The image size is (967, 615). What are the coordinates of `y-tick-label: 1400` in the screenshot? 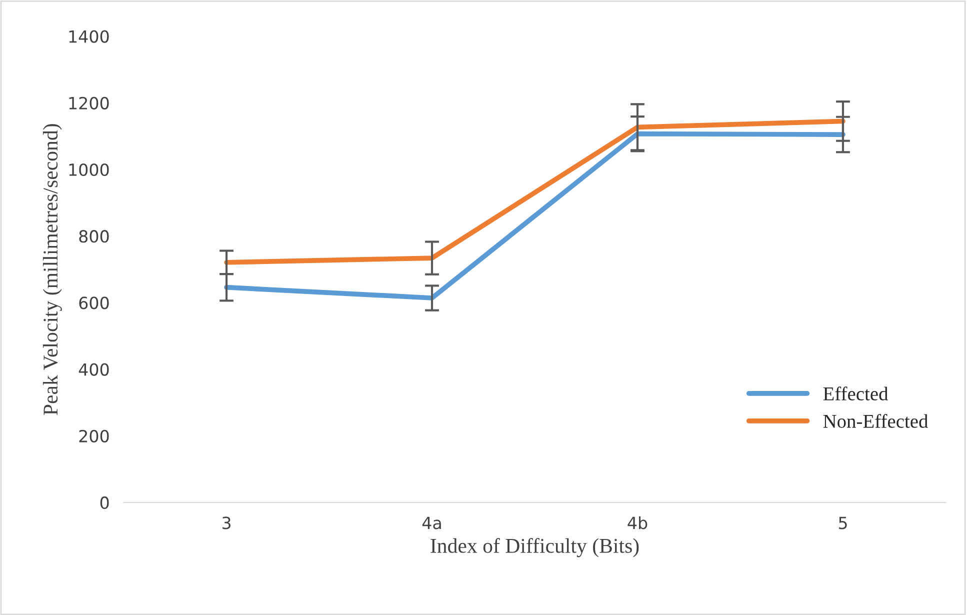 It's located at (89, 36).